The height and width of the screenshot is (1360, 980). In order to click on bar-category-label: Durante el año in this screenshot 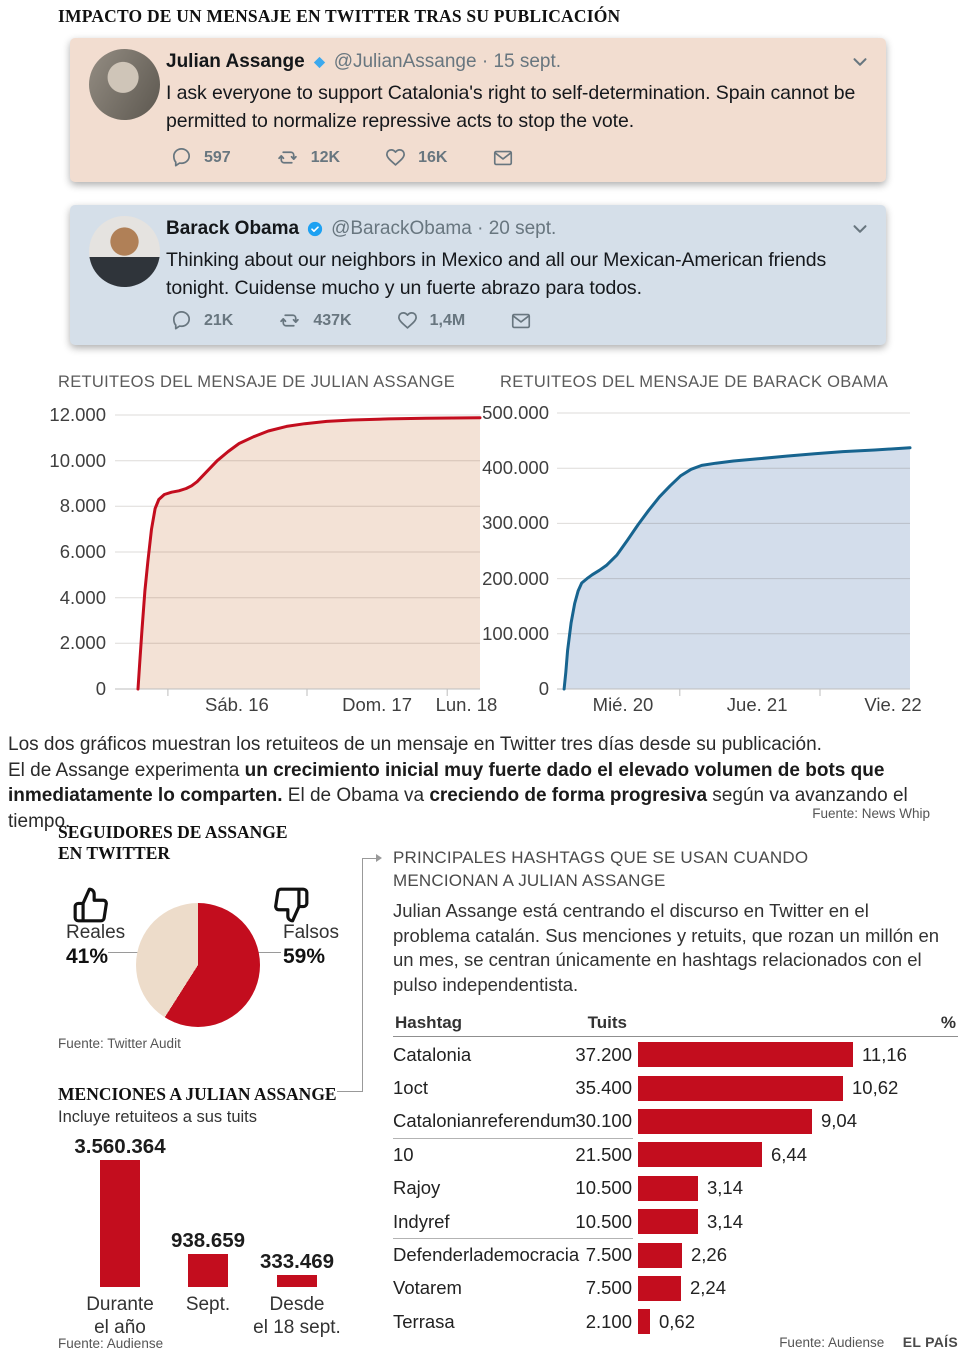, I will do `click(120, 1316)`.